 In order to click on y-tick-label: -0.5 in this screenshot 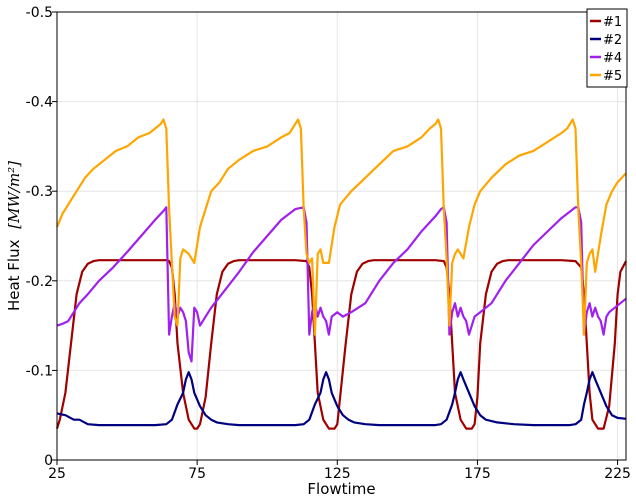, I will do `click(39, 13)`.